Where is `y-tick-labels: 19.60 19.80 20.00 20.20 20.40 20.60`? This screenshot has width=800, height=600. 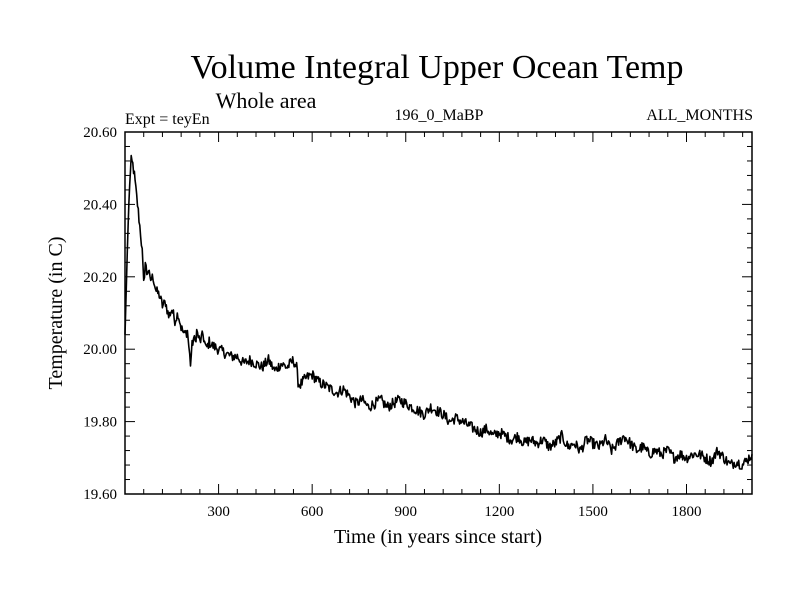
y-tick-labels: 19.60 19.80 20.00 20.20 20.40 20.60 is located at coordinates (100, 314).